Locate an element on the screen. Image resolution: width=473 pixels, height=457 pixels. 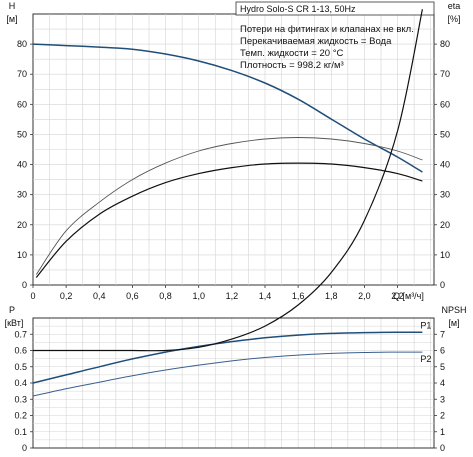
y-left-axis-unit: [м] is located at coordinates (11, 19).